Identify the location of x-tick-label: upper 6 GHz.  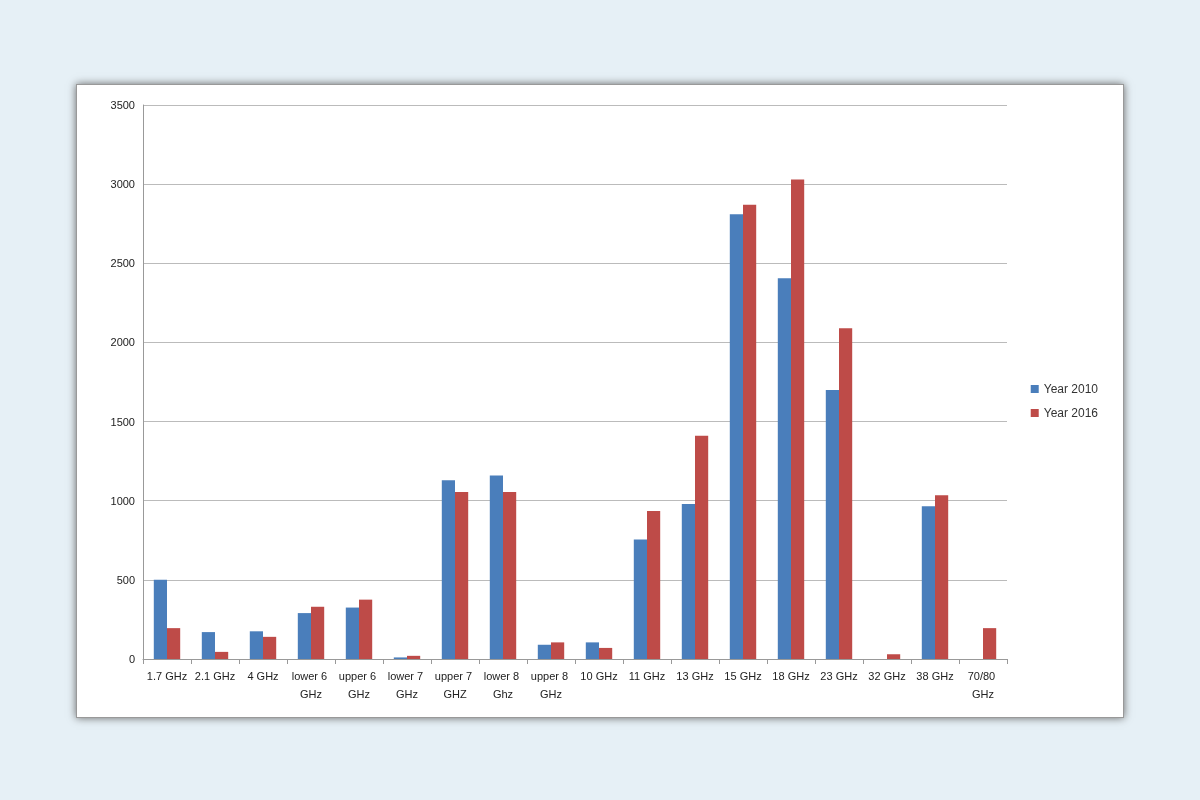
(359, 685).